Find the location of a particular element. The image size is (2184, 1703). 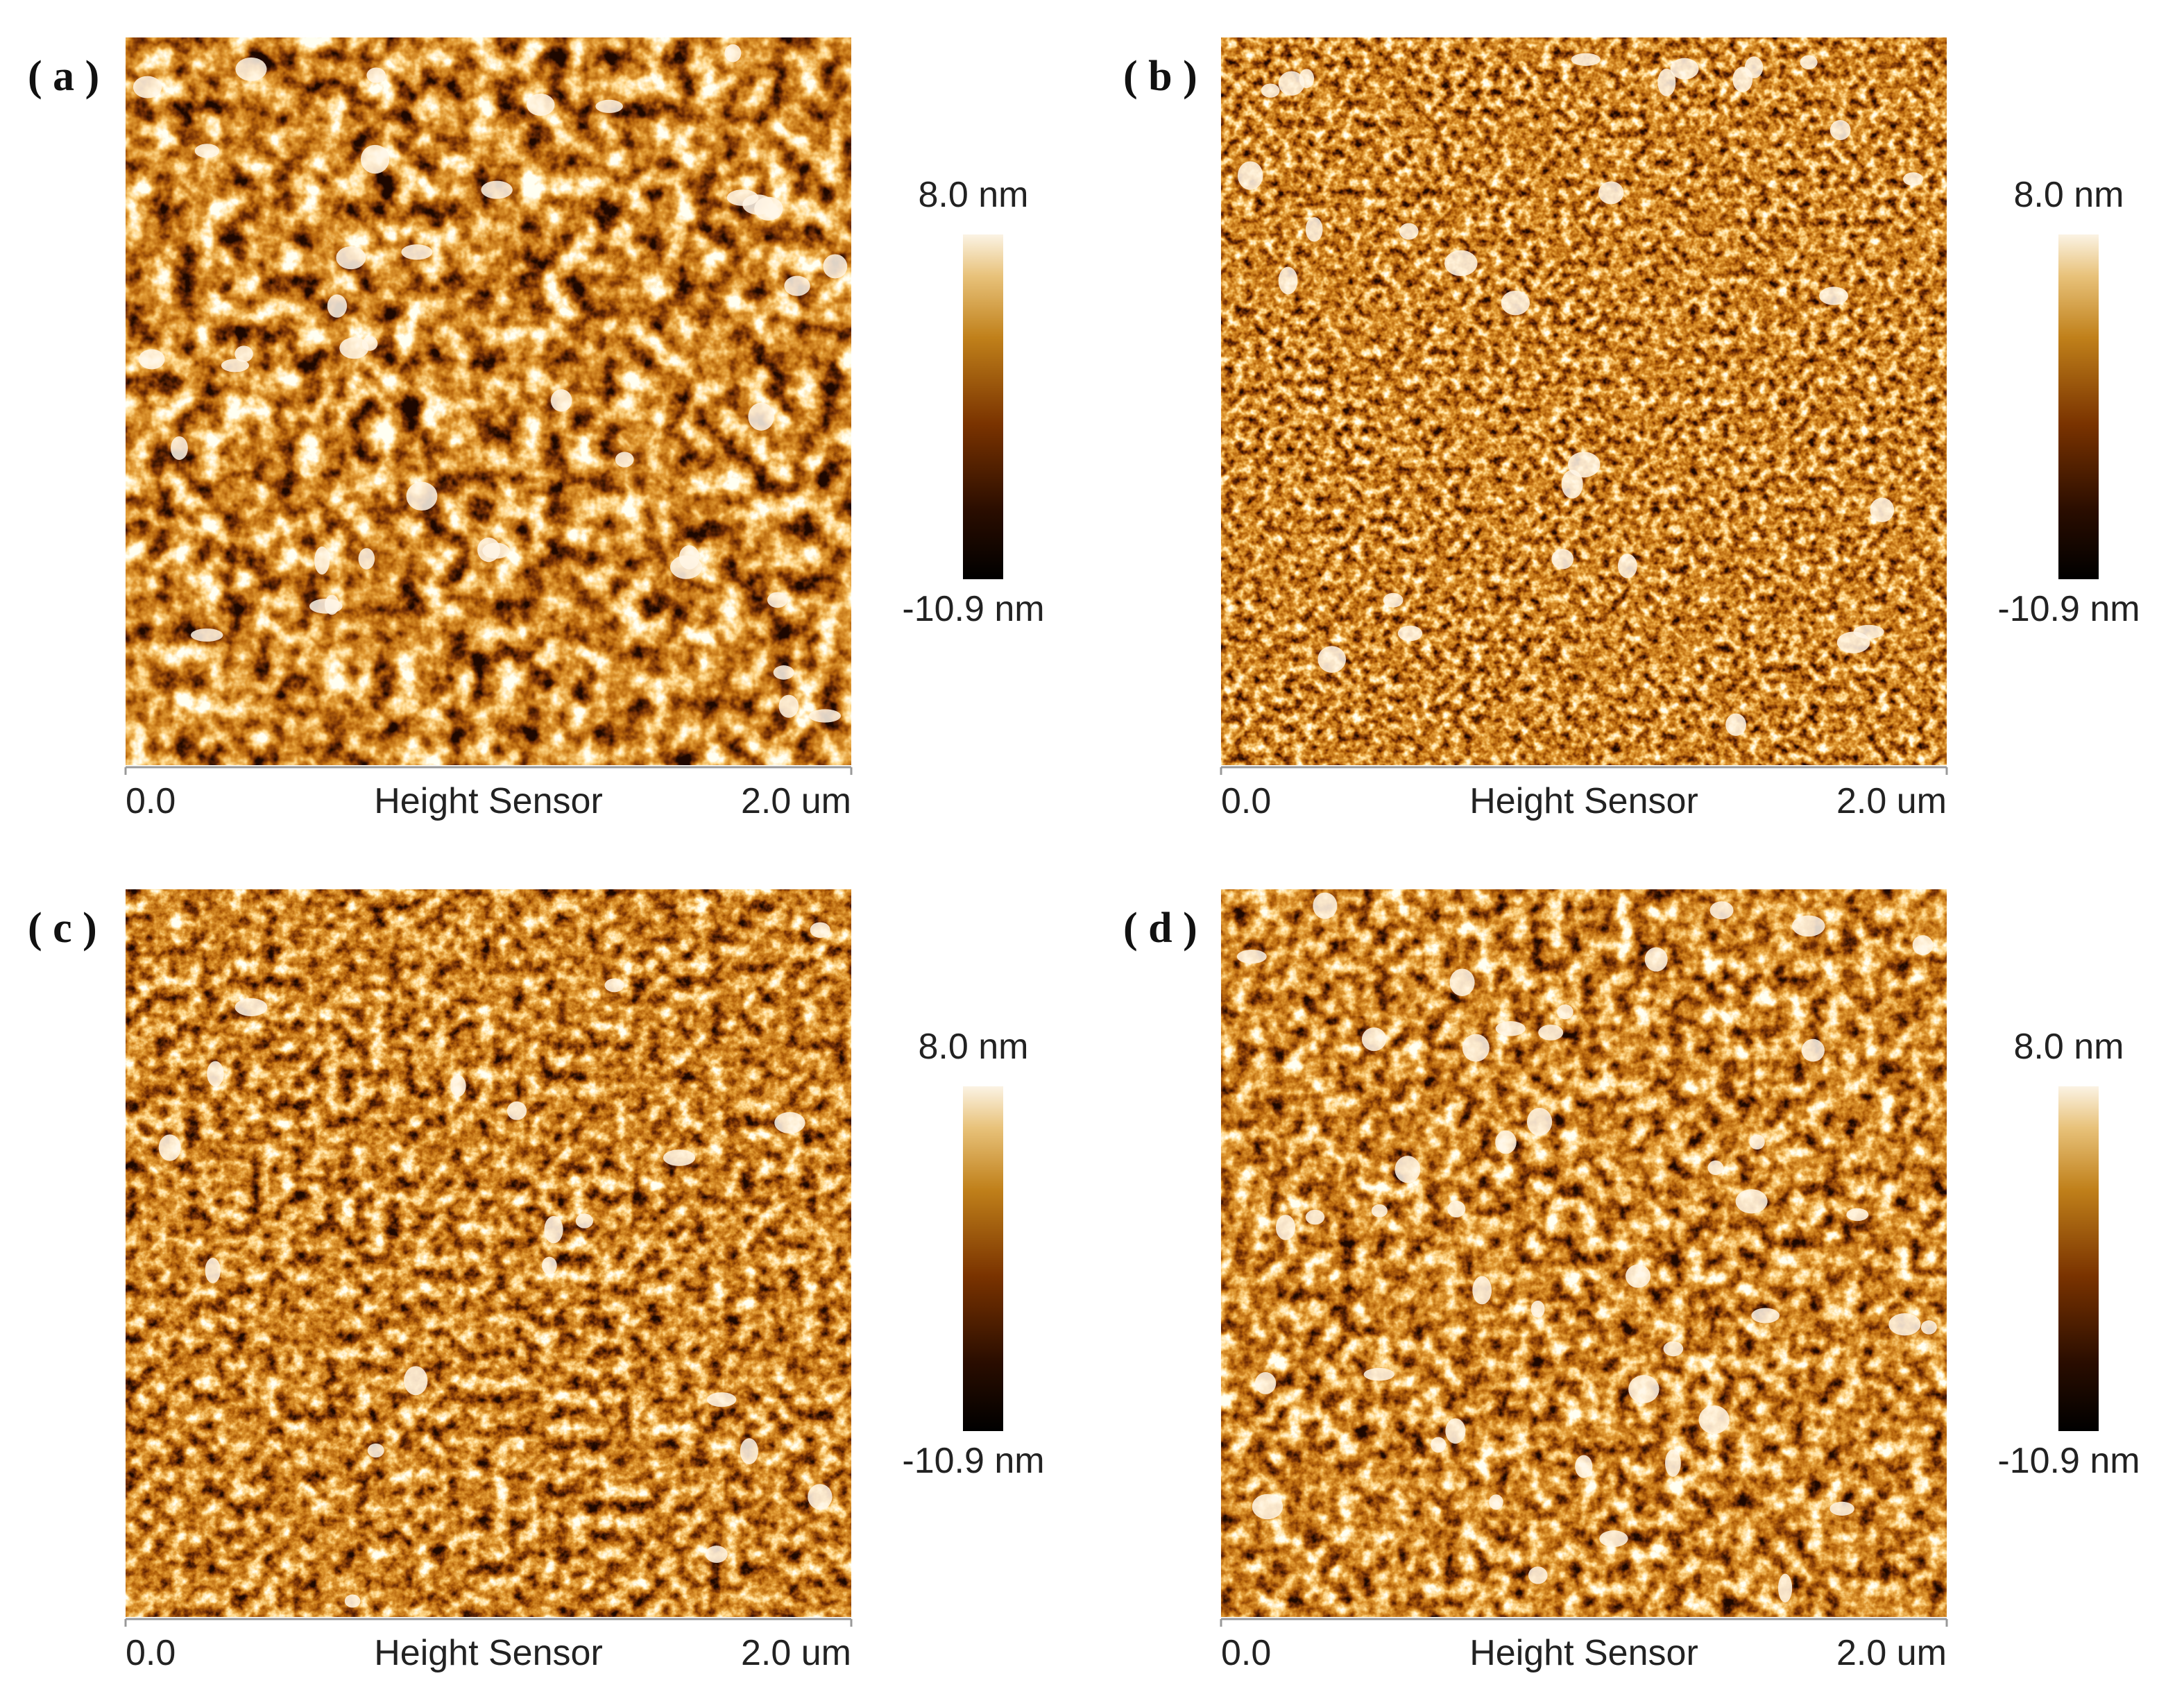

panel-label: ( c ) is located at coordinates (62, 928).